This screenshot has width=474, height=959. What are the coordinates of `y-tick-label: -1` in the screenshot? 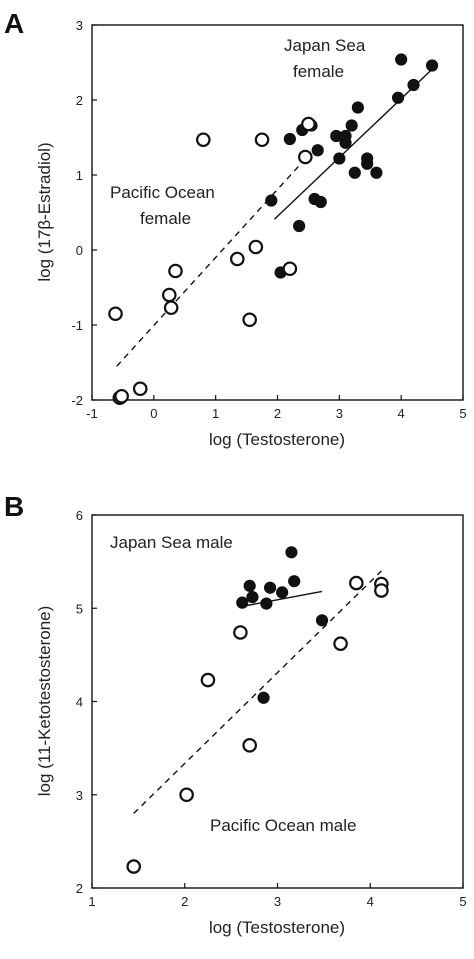 It's located at (77, 325).